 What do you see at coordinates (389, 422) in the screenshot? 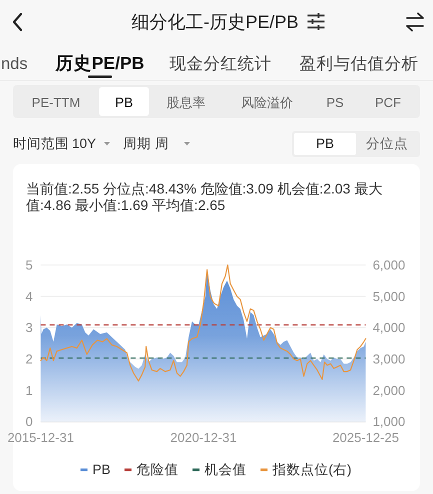
I see `y2-tick-label: 1,000` at bounding box center [389, 422].